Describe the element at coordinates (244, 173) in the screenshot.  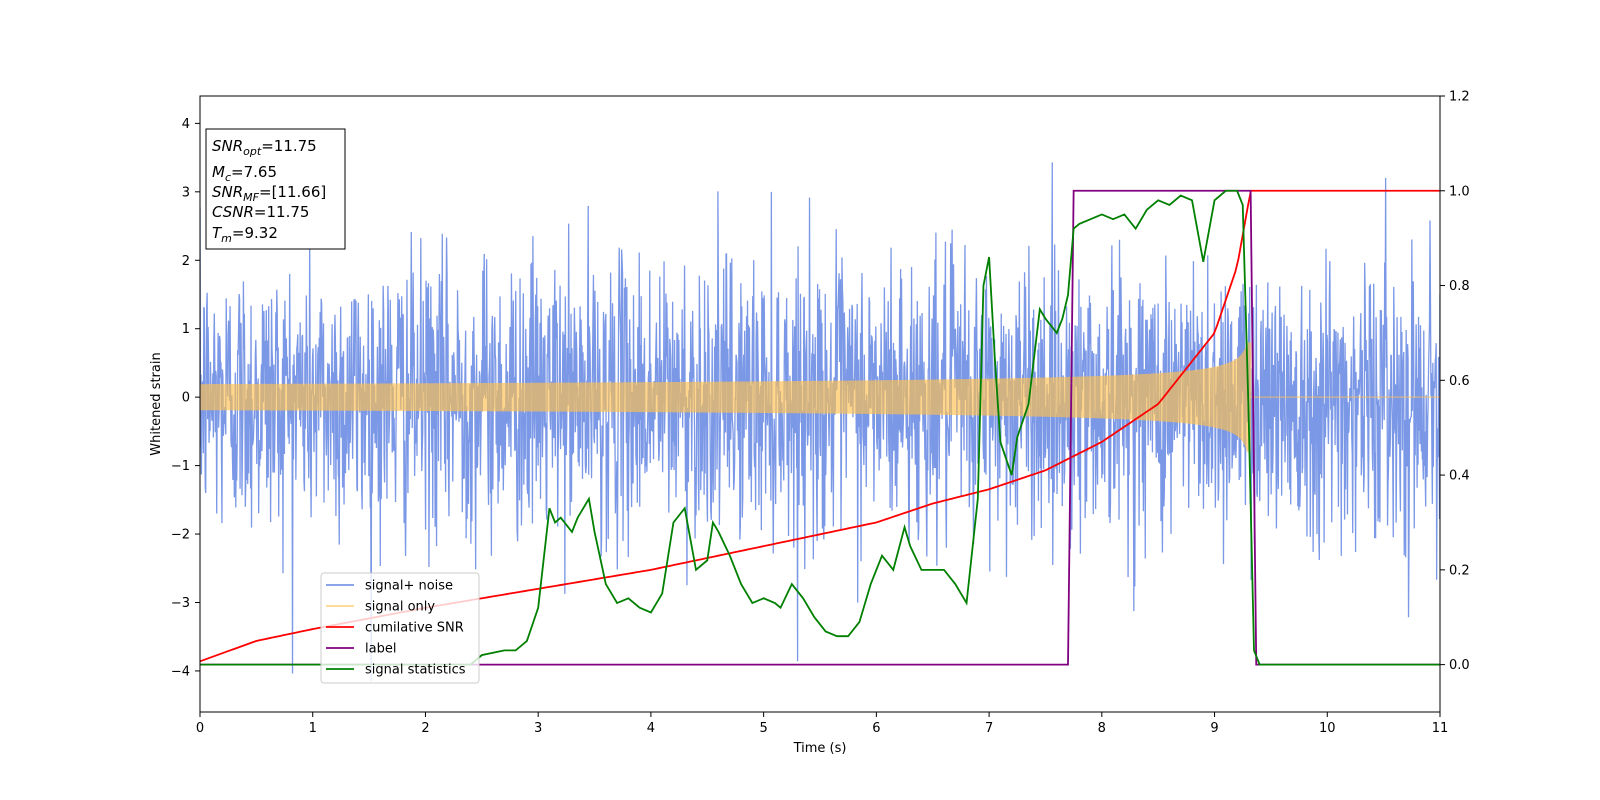
I see `info-box-line: Mc=7.65` at that location.